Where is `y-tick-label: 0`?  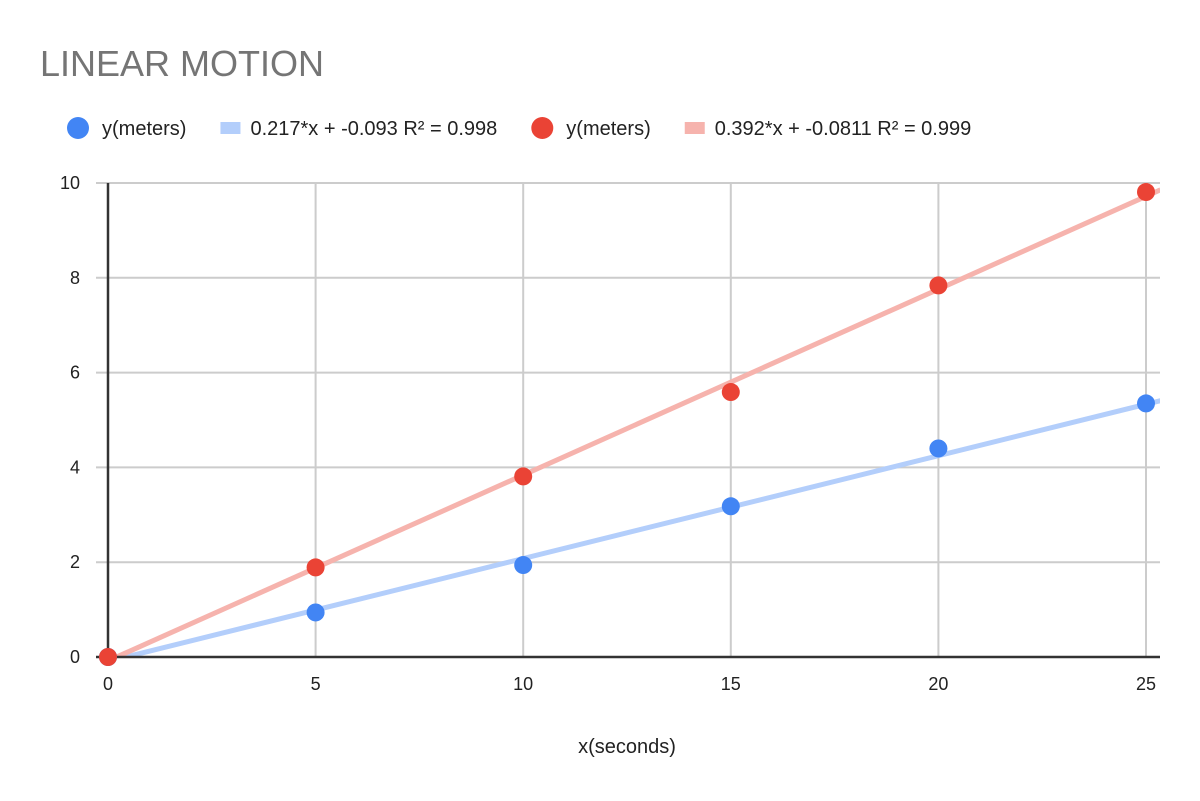 y-tick-label: 0 is located at coordinates (75, 657).